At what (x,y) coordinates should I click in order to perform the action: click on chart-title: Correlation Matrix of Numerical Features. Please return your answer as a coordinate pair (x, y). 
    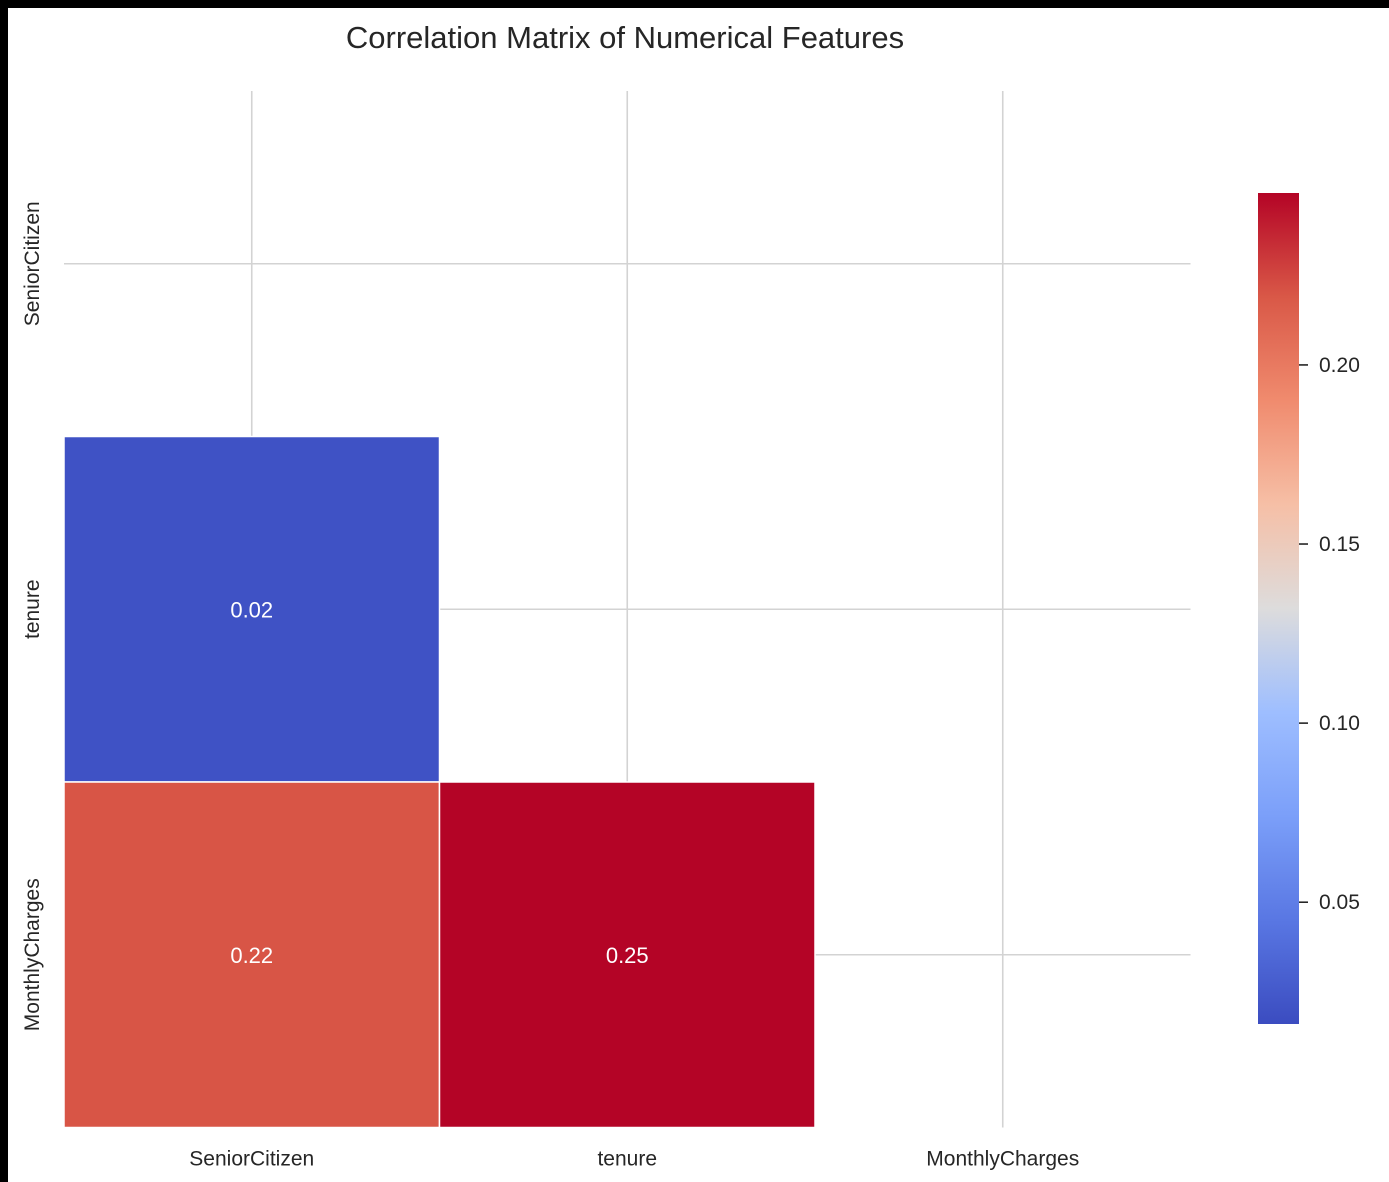
    Looking at the image, I should click on (625, 37).